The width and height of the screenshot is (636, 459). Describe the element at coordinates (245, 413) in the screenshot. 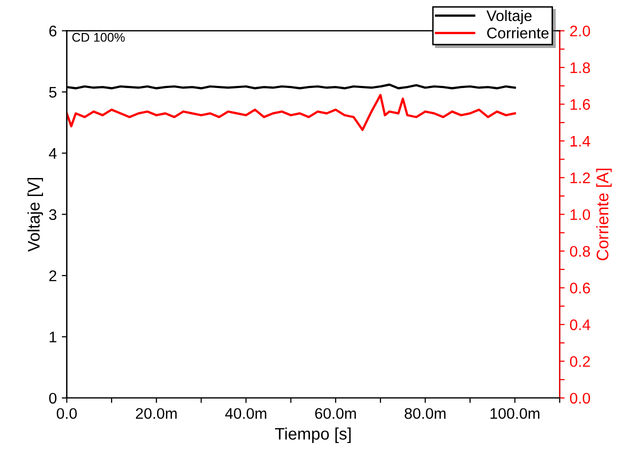

I see `x-tick-label: 40.0m` at that location.